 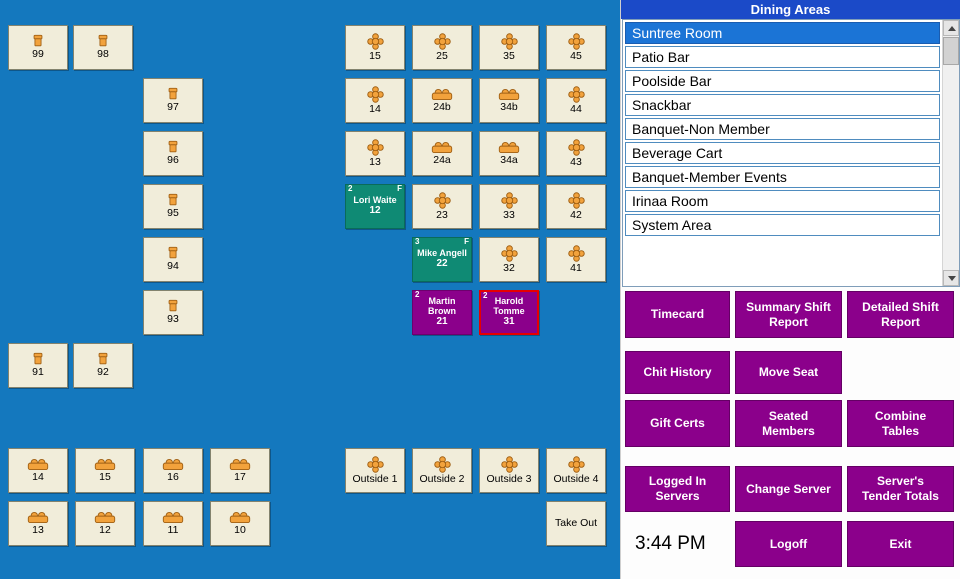 I want to click on exit-button: Exit, so click(x=900, y=544).